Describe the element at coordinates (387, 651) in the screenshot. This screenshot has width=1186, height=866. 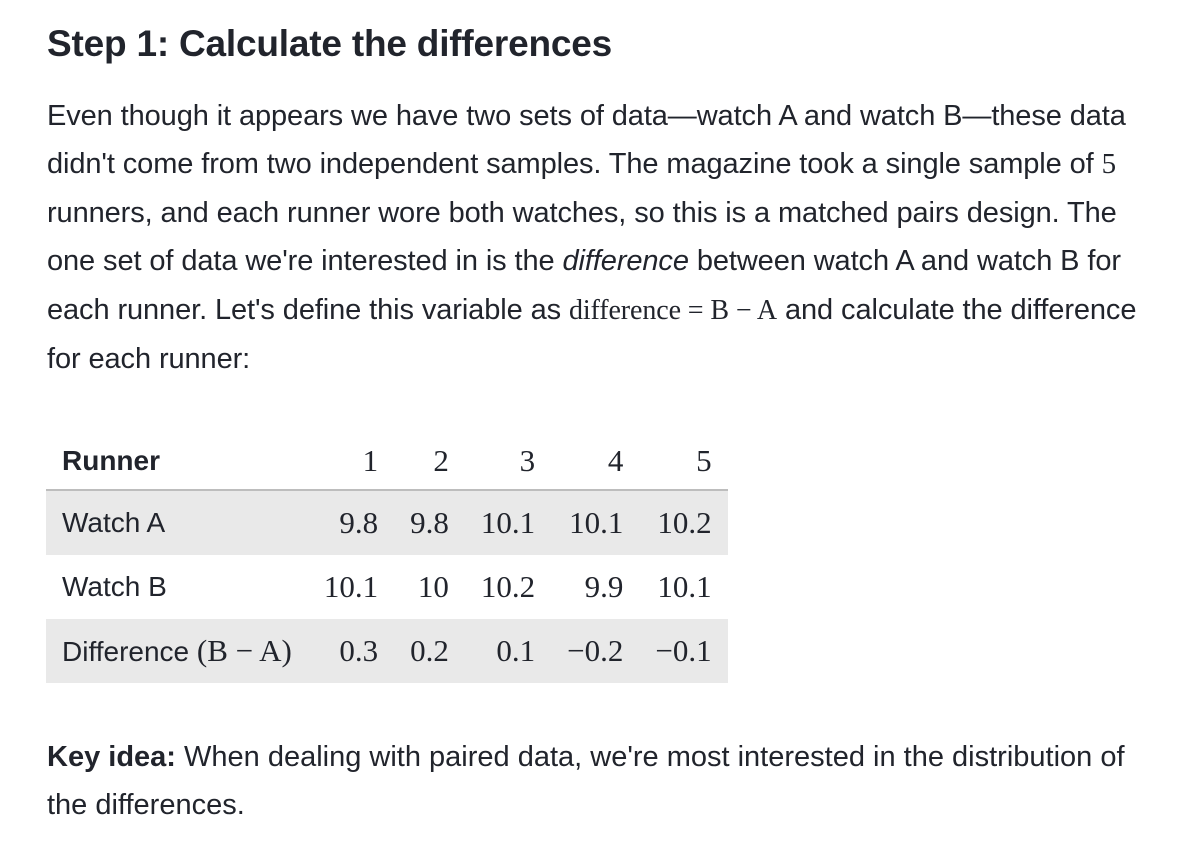
I see `table-row-difference: Difference (B − A) 0.3 0.2 0.1 −0.2 −0.1` at that location.